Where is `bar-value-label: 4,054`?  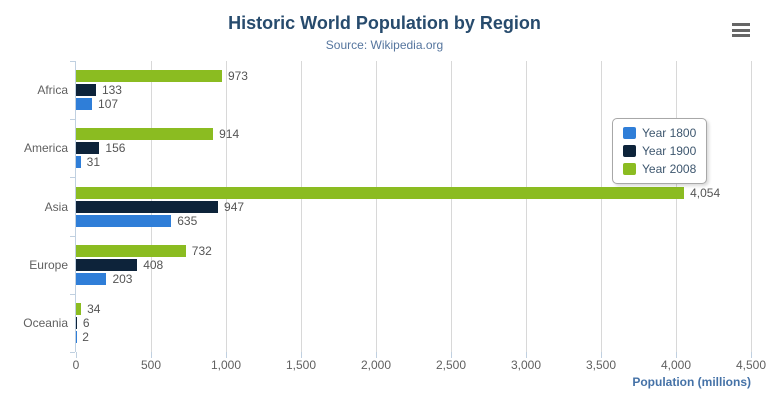 bar-value-label: 4,054 is located at coordinates (705, 192).